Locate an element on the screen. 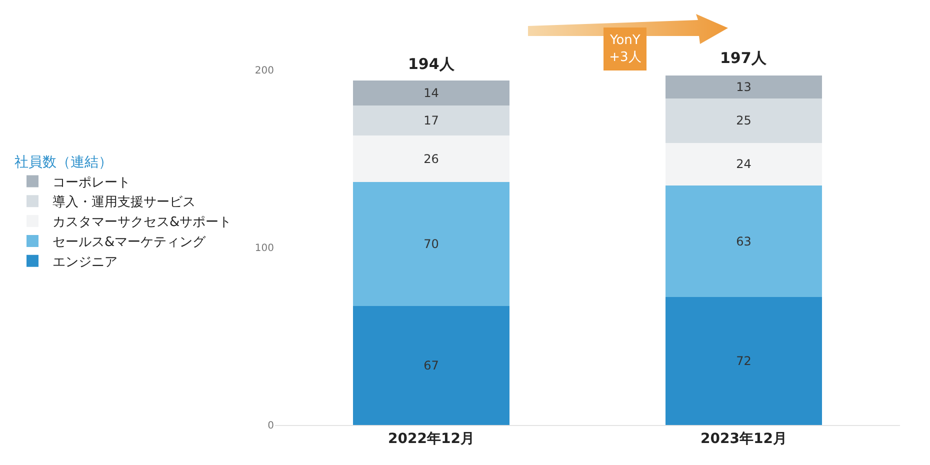 This screenshot has width=930, height=465. legend-label: セールス&マーケティング is located at coordinates (129, 242).